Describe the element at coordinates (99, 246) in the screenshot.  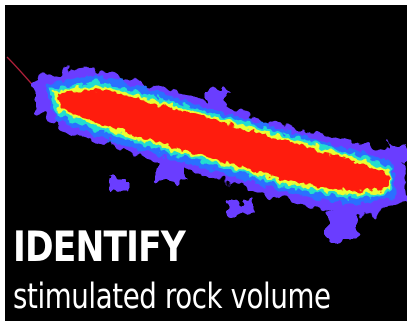
I see `headline-text: IDENTIFY` at that location.